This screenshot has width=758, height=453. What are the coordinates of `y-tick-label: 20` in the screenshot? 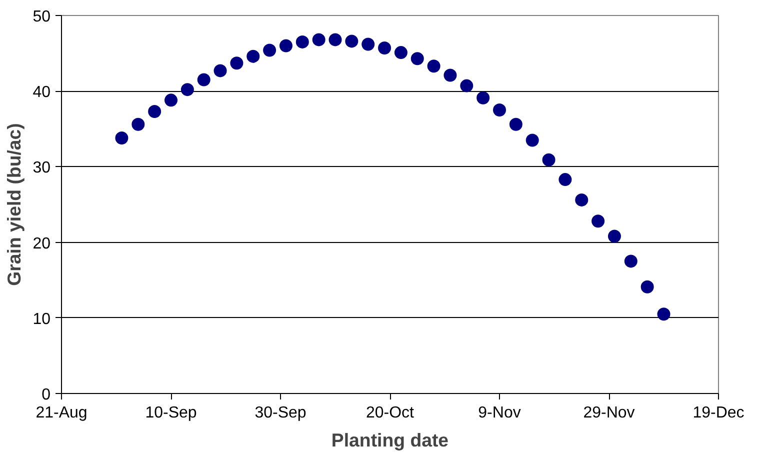 It's located at (41, 243).